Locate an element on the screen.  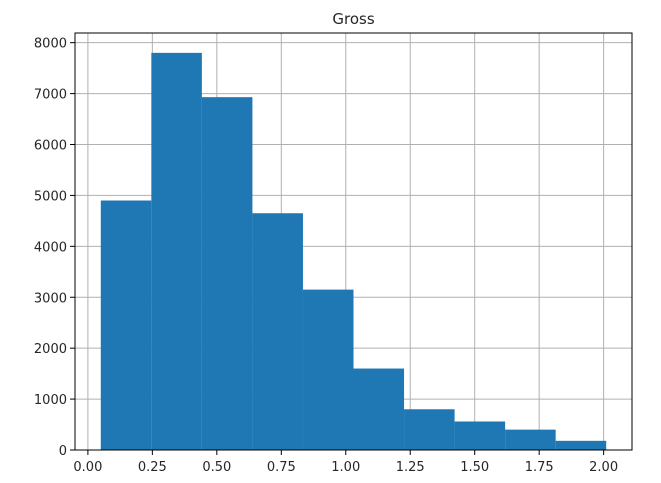
x-tick-label: 0.00 is located at coordinates (87, 467).